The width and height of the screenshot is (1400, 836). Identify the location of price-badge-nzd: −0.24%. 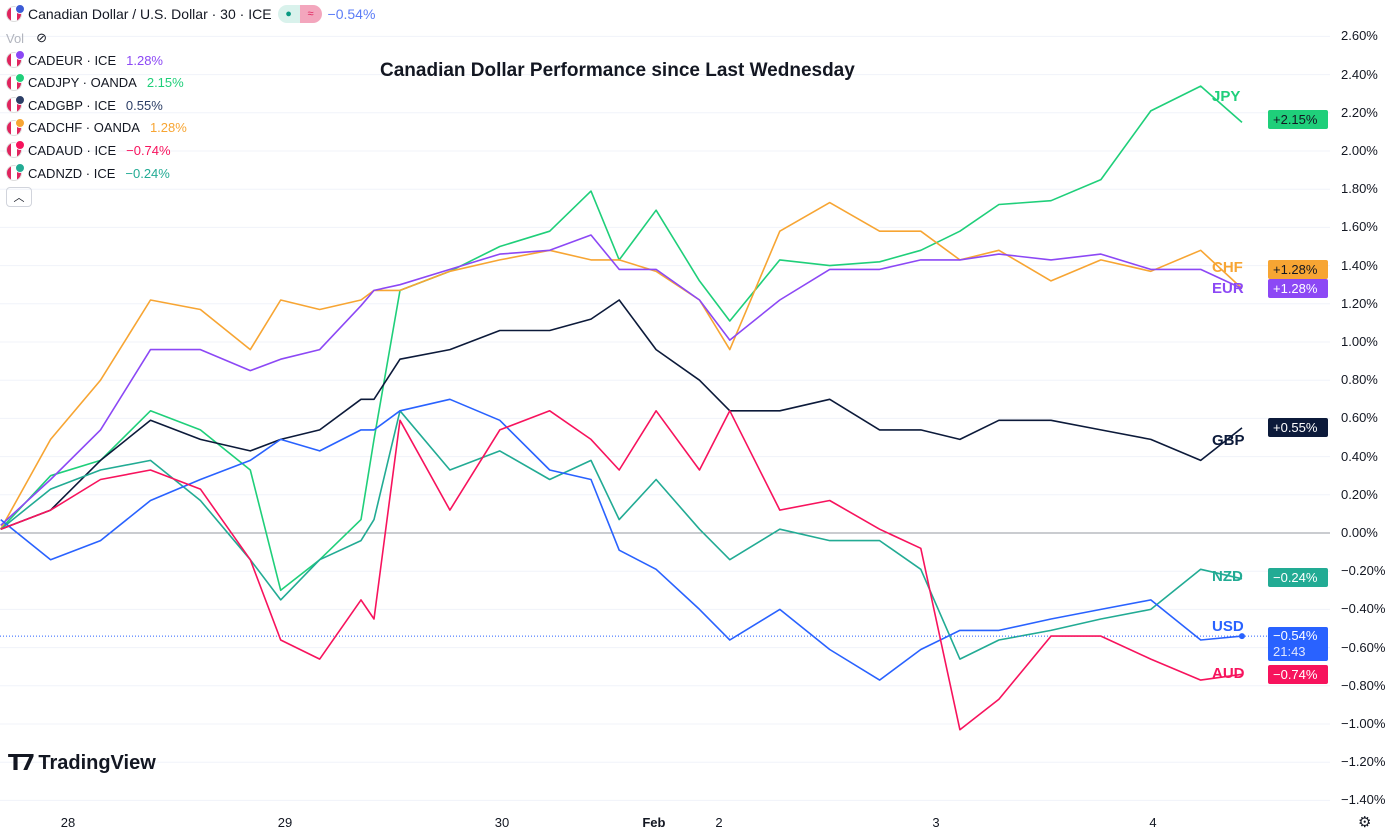
(1298, 577).